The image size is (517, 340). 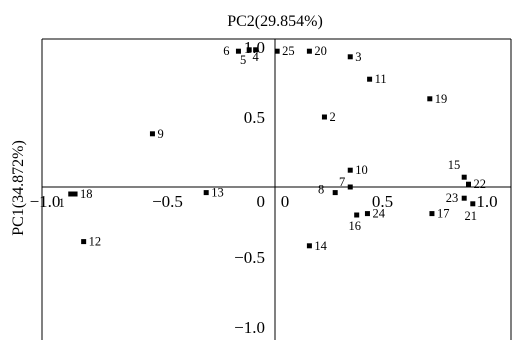 What do you see at coordinates (443, 214) in the screenshot?
I see `point-label-17: 17` at bounding box center [443, 214].